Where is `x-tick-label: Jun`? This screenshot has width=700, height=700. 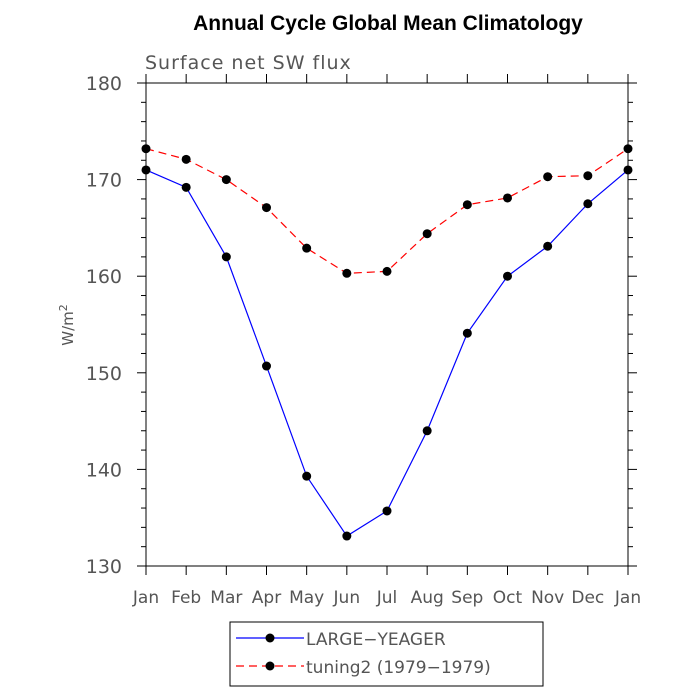 x-tick-label: Jun is located at coordinates (347, 598).